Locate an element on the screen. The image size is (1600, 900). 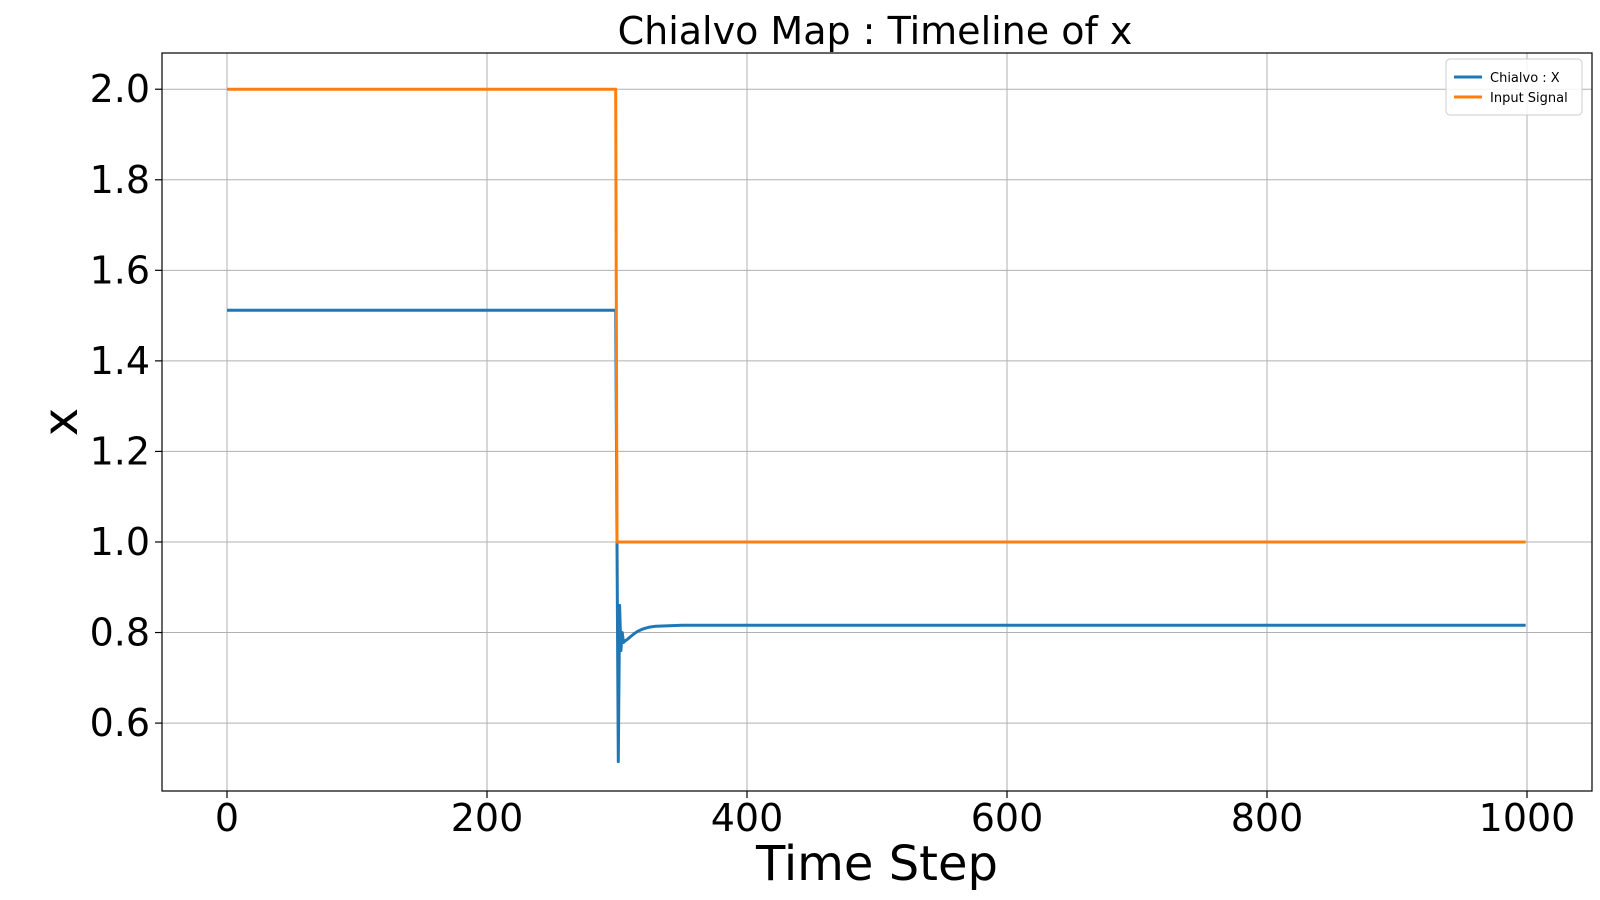
x-tick-label: 200 is located at coordinates (487, 818).